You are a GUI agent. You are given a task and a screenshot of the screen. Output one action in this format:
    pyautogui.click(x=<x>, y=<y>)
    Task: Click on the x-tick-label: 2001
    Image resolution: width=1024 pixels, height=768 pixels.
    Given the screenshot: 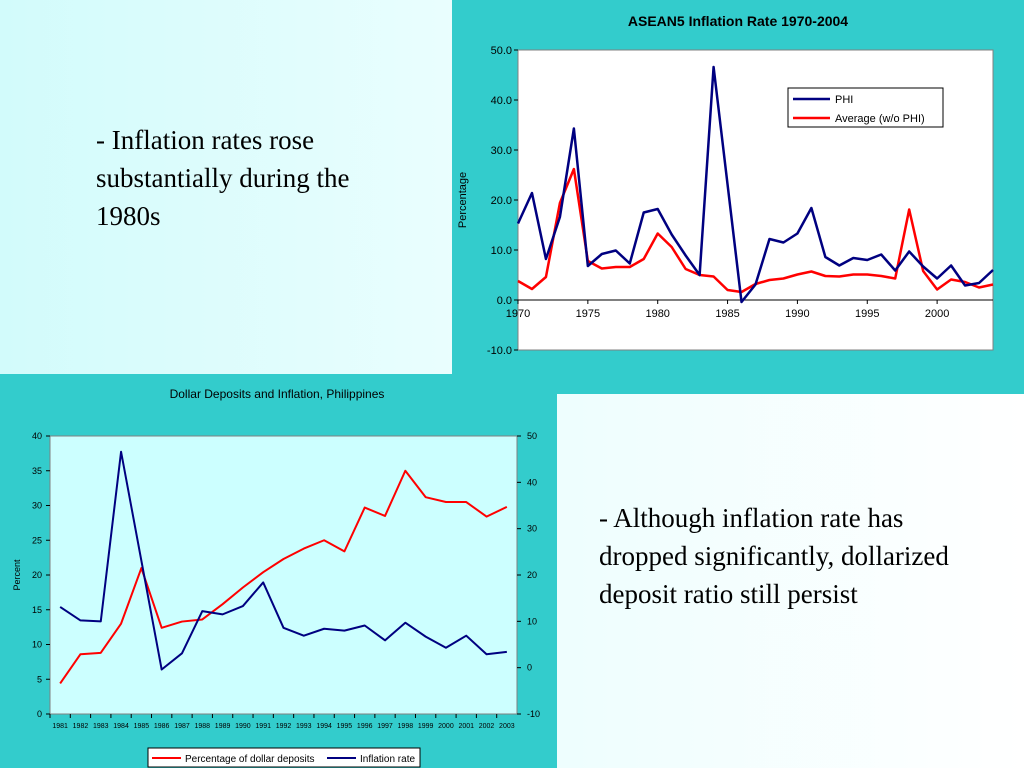 What is the action you would take?
    pyautogui.click(x=466, y=726)
    